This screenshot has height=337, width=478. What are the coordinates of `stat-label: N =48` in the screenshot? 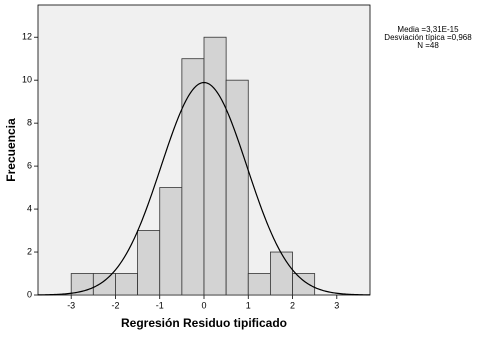 It's located at (428, 45).